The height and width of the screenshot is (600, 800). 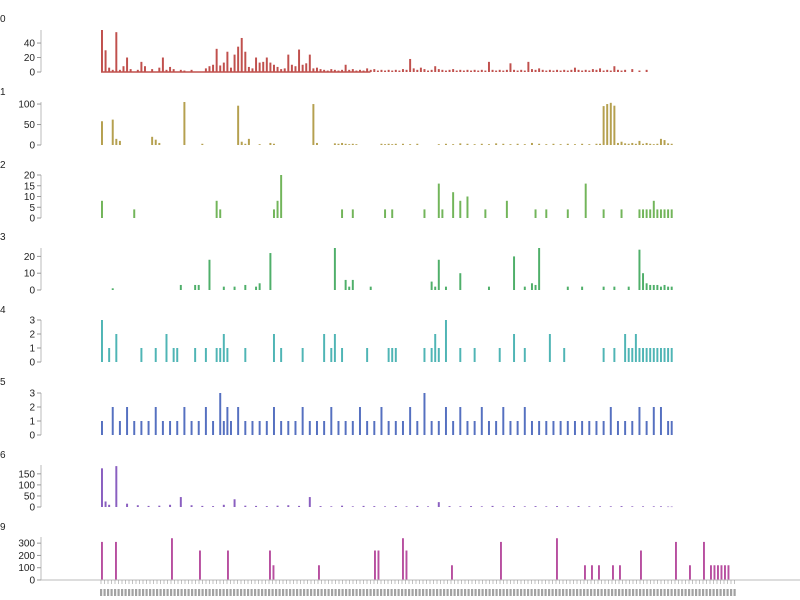 I want to click on y-tick-label-6-0: 0, so click(x=32, y=508).